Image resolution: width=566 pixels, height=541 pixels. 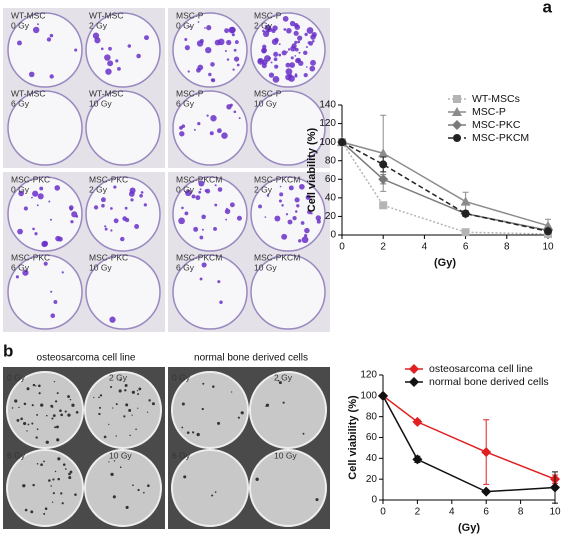 What do you see at coordinates (372, 437) in the screenshot?
I see `y-tick-label: 60` at bounding box center [372, 437].